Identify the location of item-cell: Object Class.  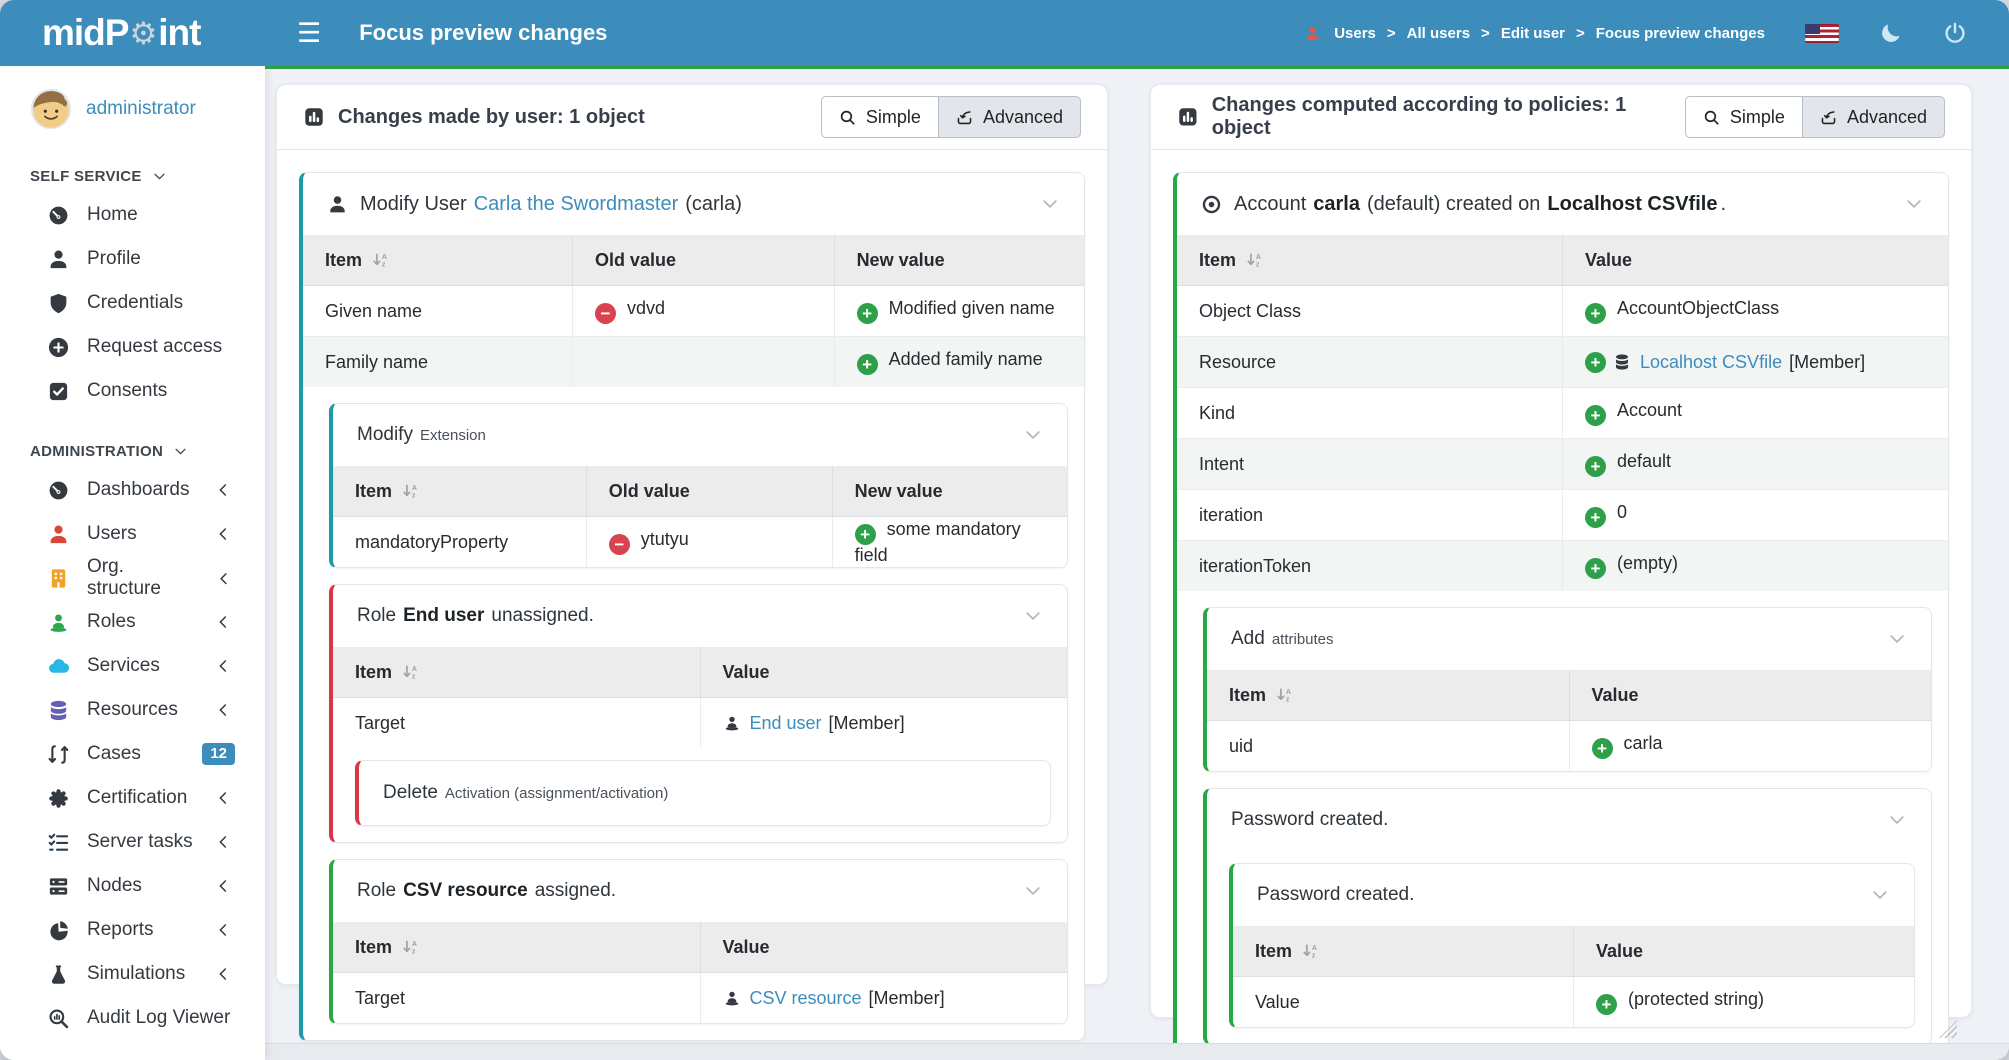
(1370, 311).